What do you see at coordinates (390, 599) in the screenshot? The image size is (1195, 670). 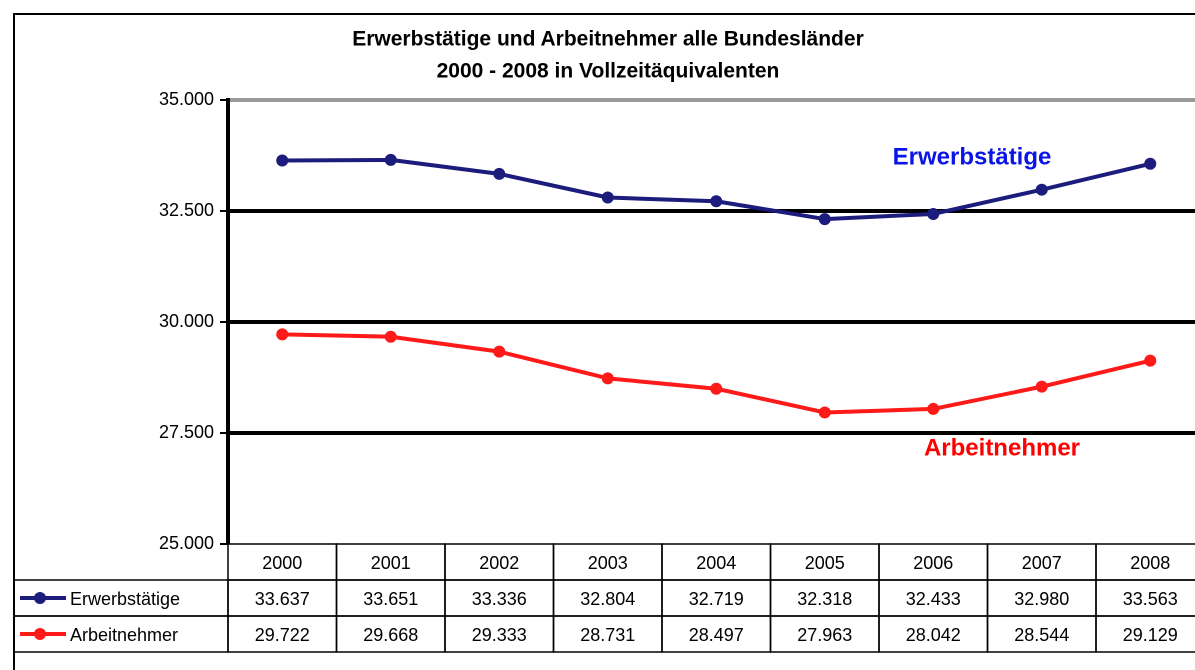 I see `table-value: 33.651` at bounding box center [390, 599].